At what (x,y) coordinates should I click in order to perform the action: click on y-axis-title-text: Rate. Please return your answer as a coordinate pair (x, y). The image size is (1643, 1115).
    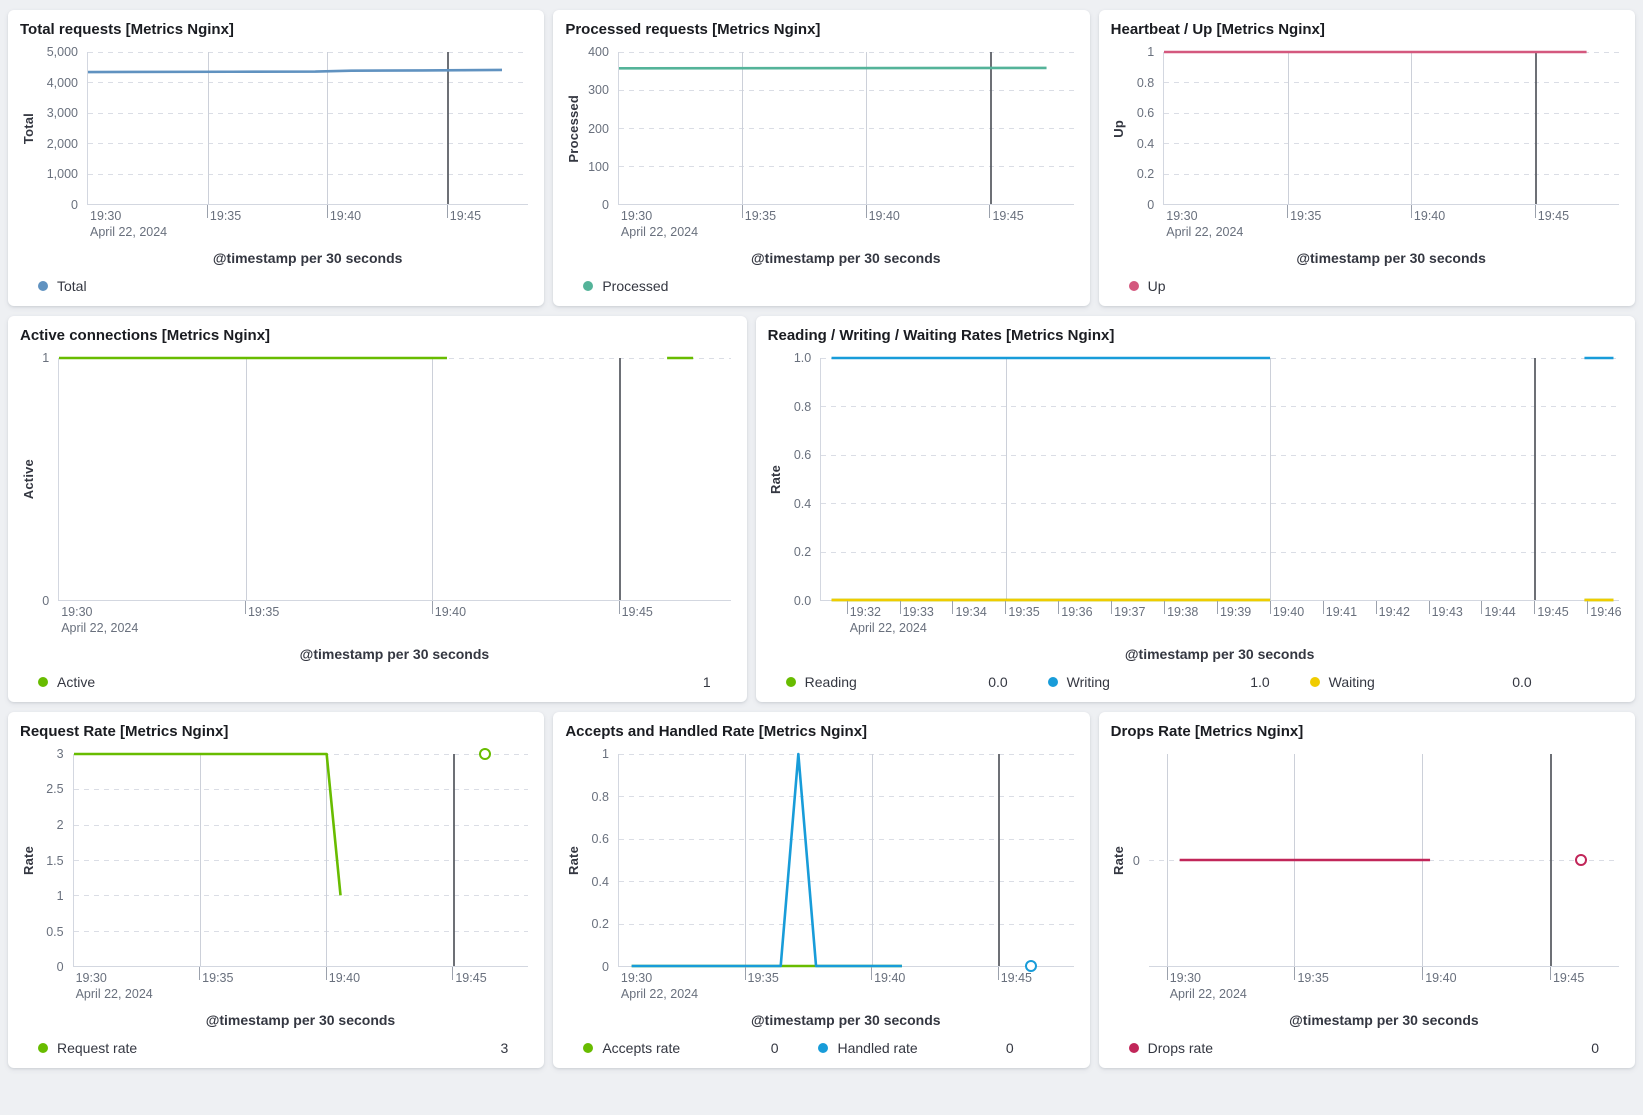
    Looking at the image, I should click on (573, 860).